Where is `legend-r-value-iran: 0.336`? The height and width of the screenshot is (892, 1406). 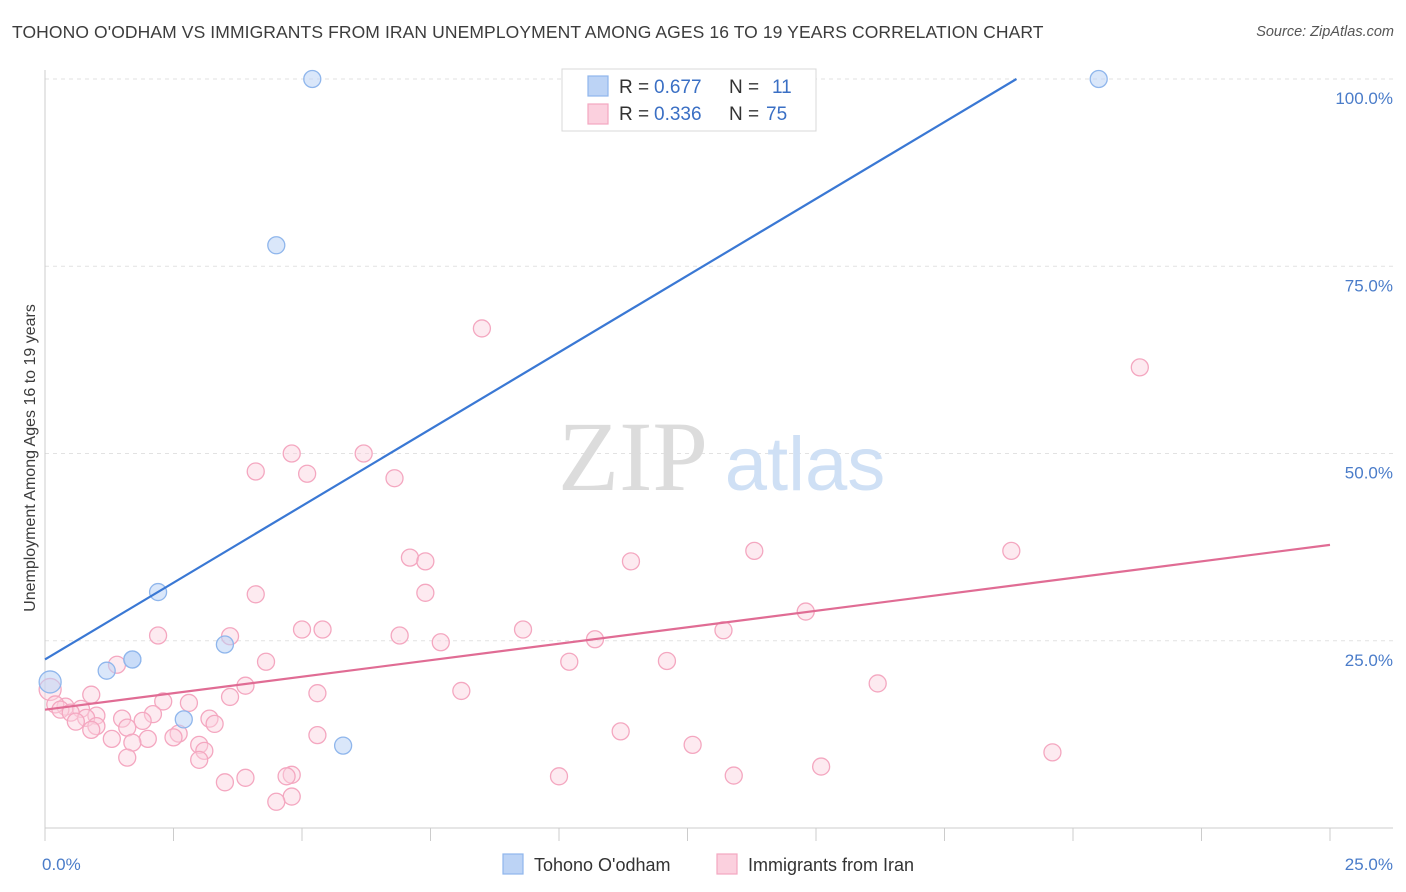
legend-r-value-iran: 0.336 is located at coordinates (678, 114).